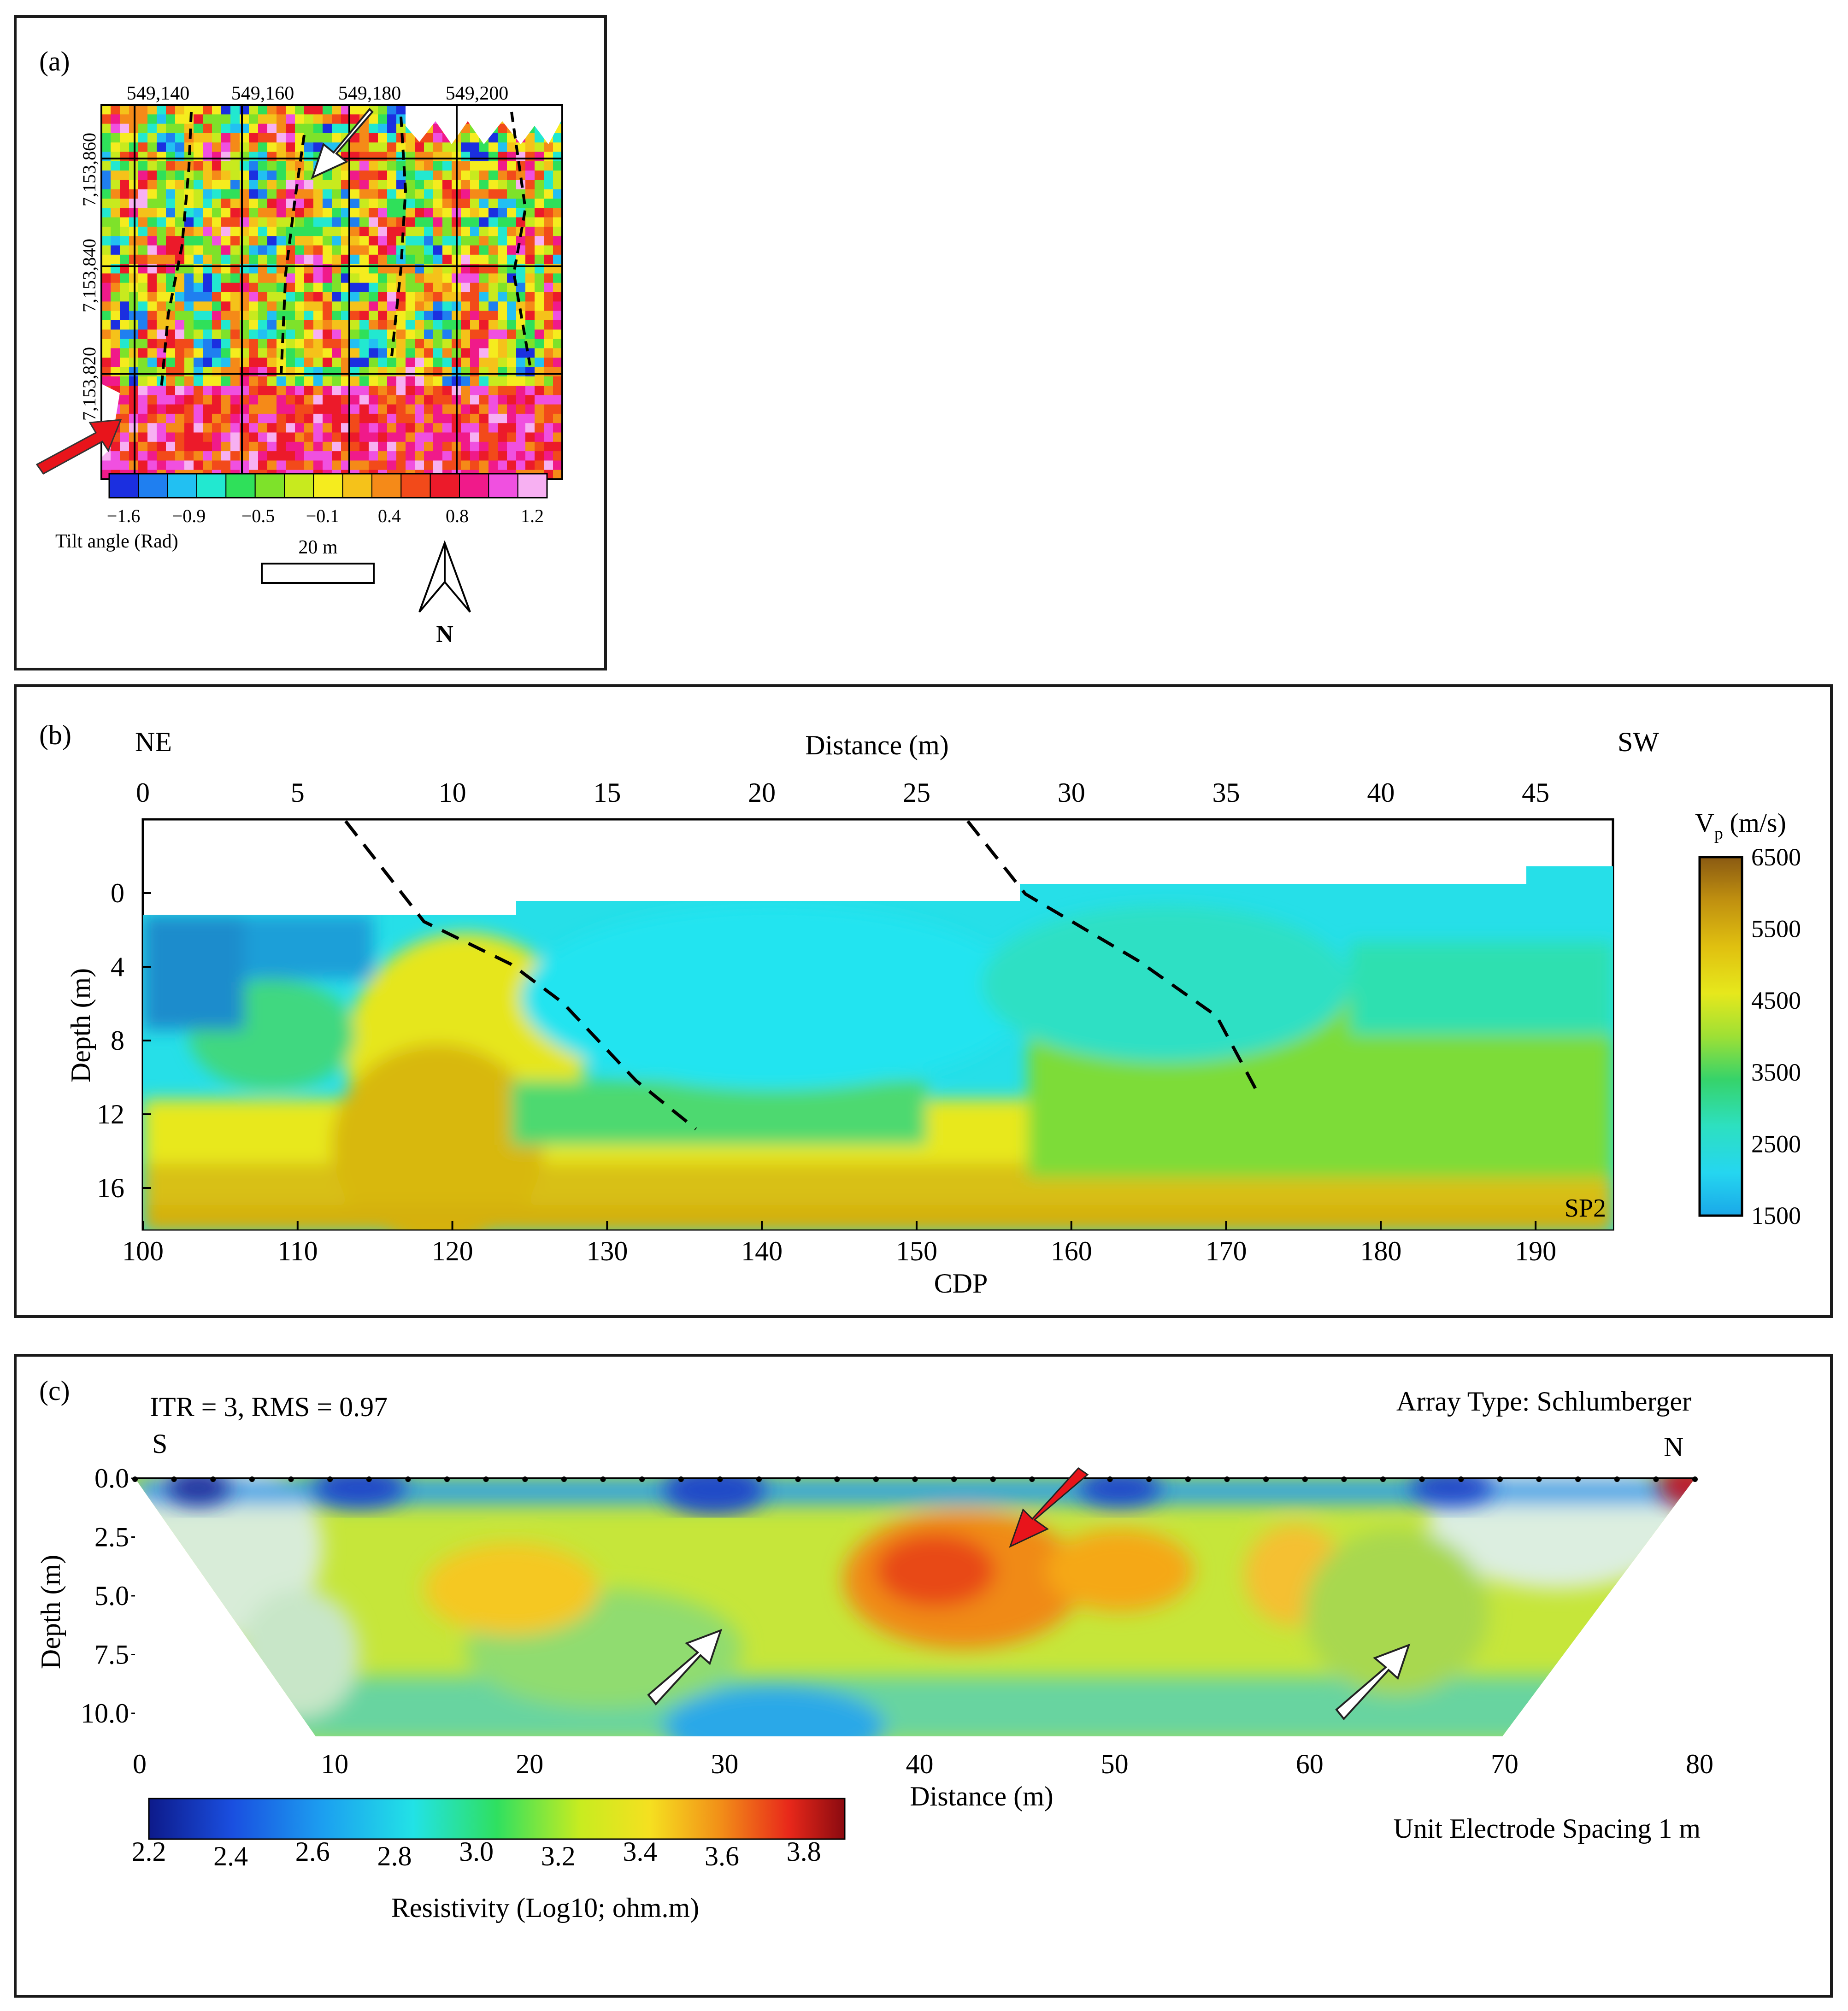  Describe the element at coordinates (722, 1856) in the screenshot. I see `resistivity-colorbar-tick: 3.6` at that location.